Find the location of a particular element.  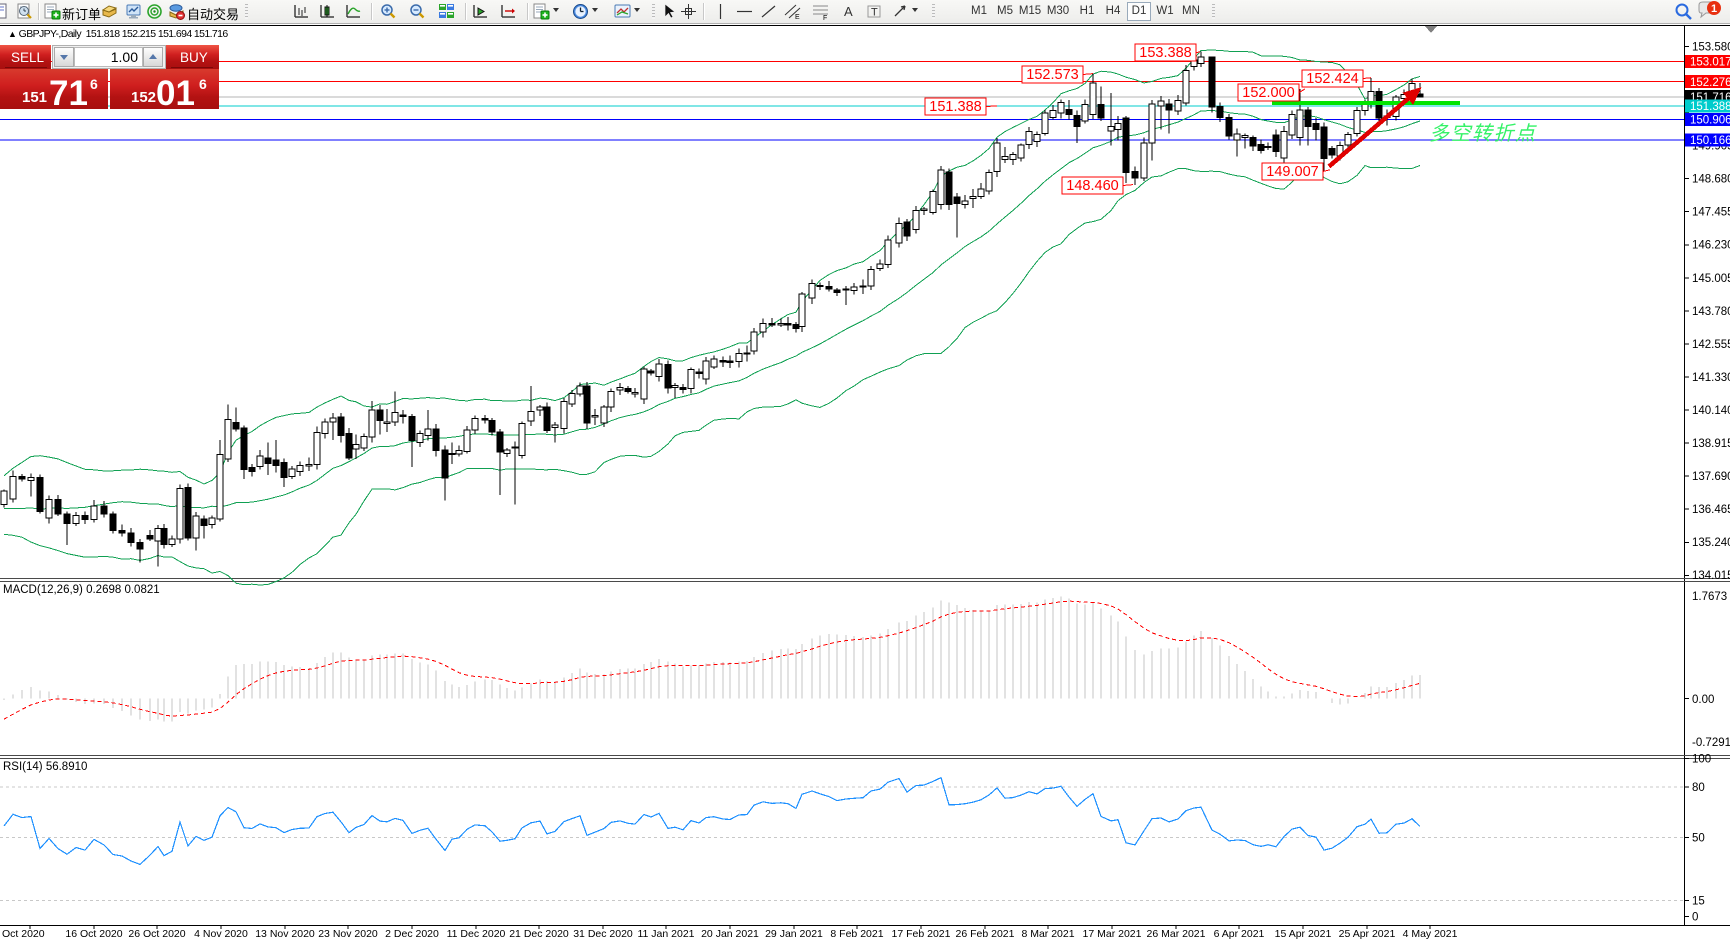

svg-text: 150.166 is located at coordinates (1710, 141).